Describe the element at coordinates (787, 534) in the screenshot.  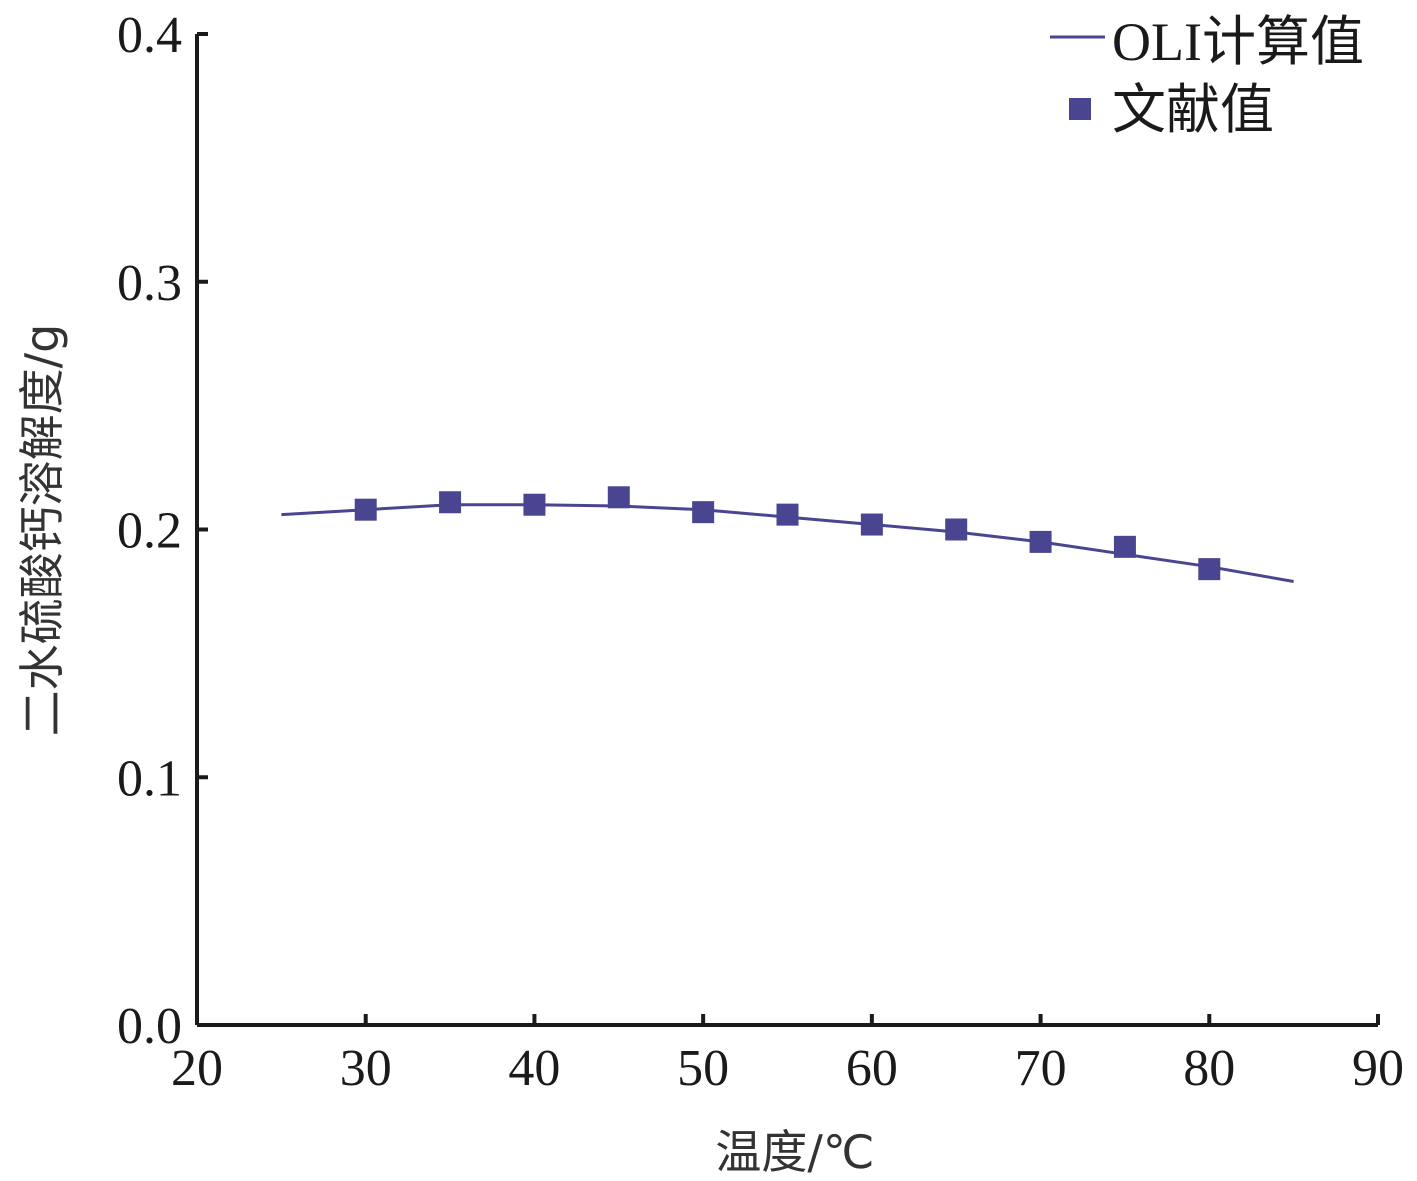
I see `plot-area` at that location.